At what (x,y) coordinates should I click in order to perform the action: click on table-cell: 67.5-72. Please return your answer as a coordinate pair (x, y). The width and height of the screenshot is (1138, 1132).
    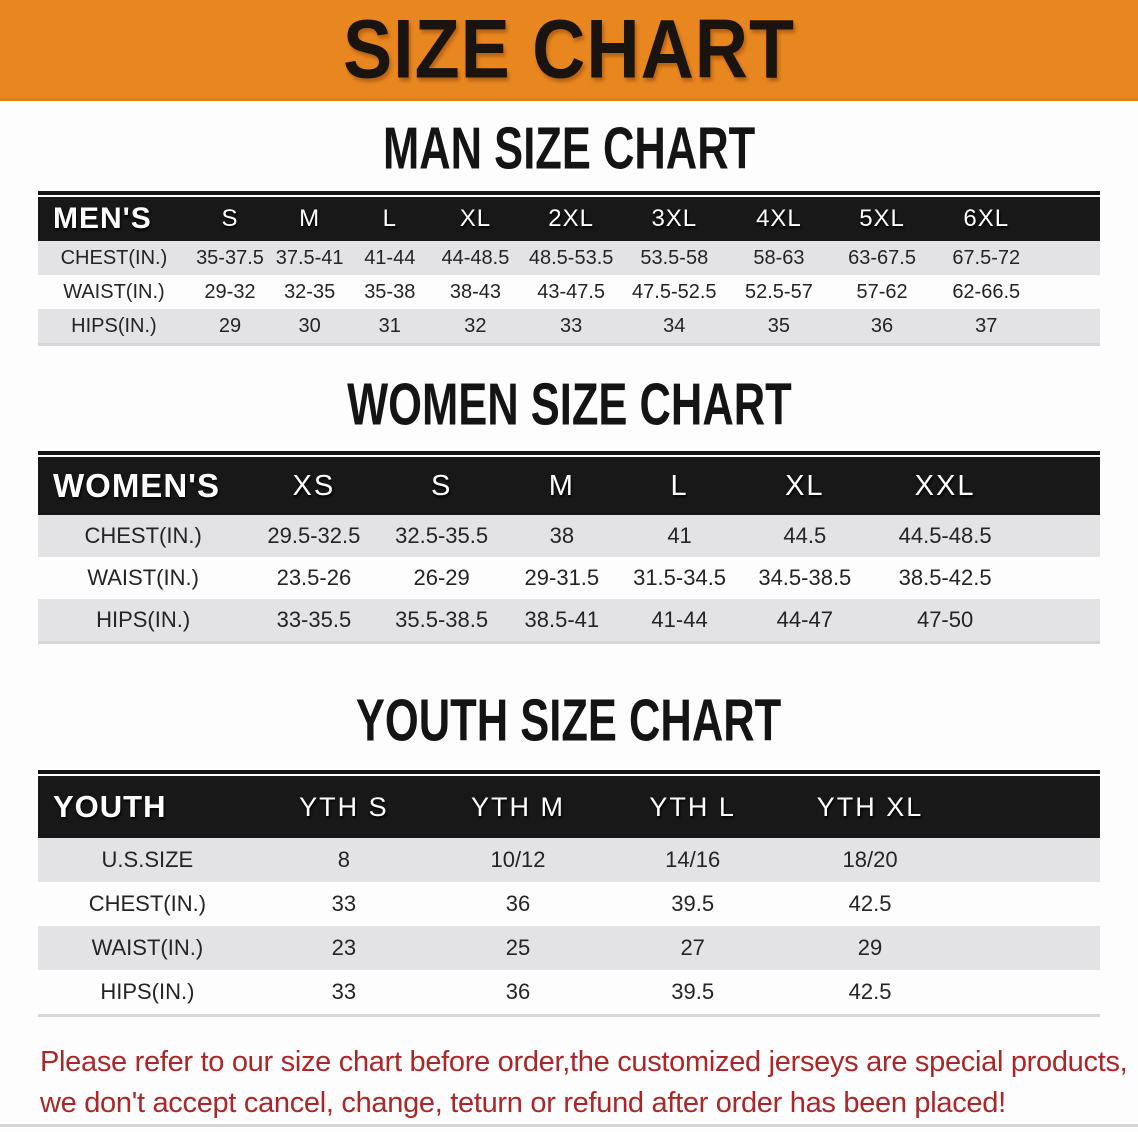
    Looking at the image, I should click on (986, 257).